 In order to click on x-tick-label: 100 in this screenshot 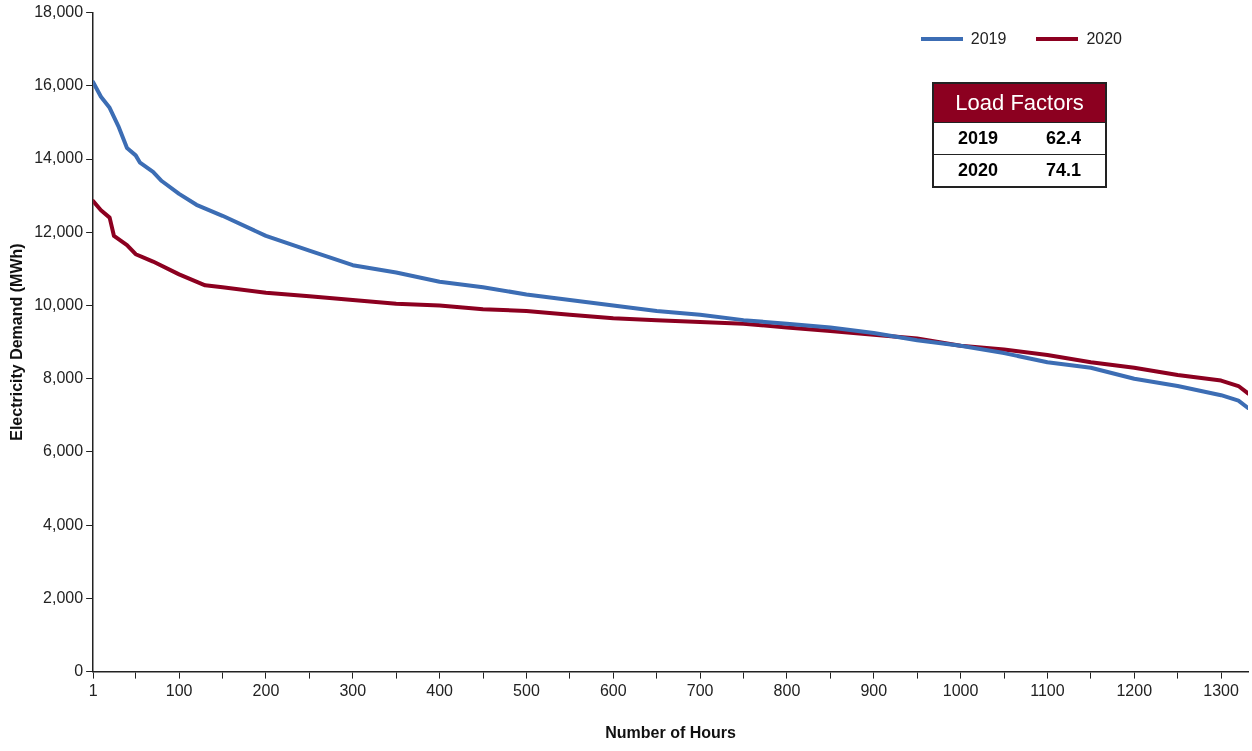, I will do `click(179, 690)`.